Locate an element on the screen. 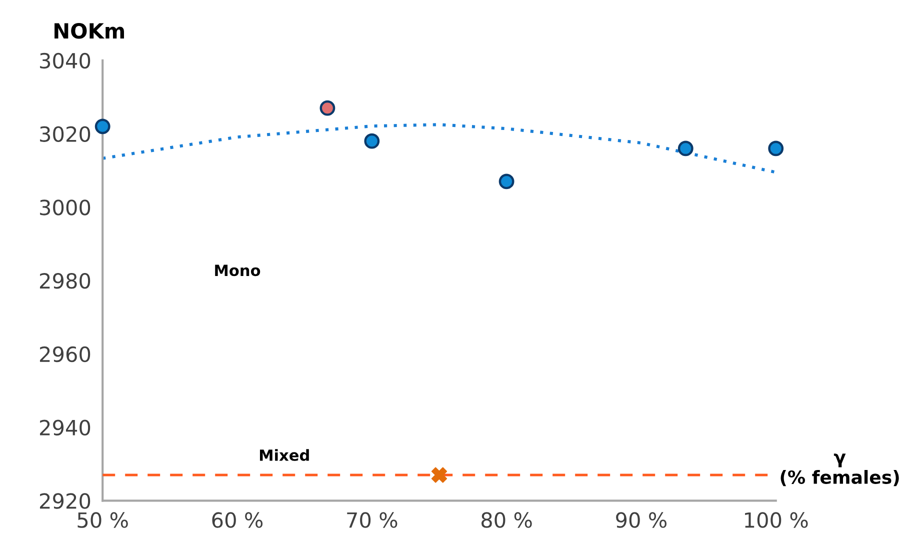  y-tick-label: 2920 is located at coordinates (65, 501).